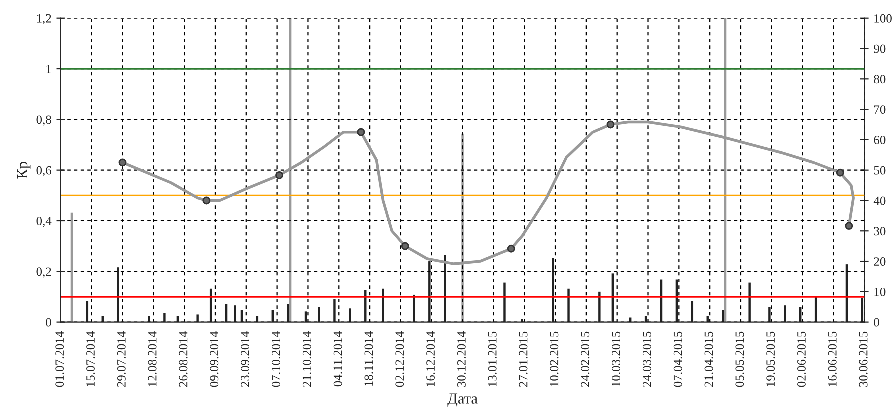 This screenshot has width=896, height=408. What do you see at coordinates (832, 359) in the screenshot?
I see `x-tick-label: 16.06.2015` at bounding box center [832, 359].